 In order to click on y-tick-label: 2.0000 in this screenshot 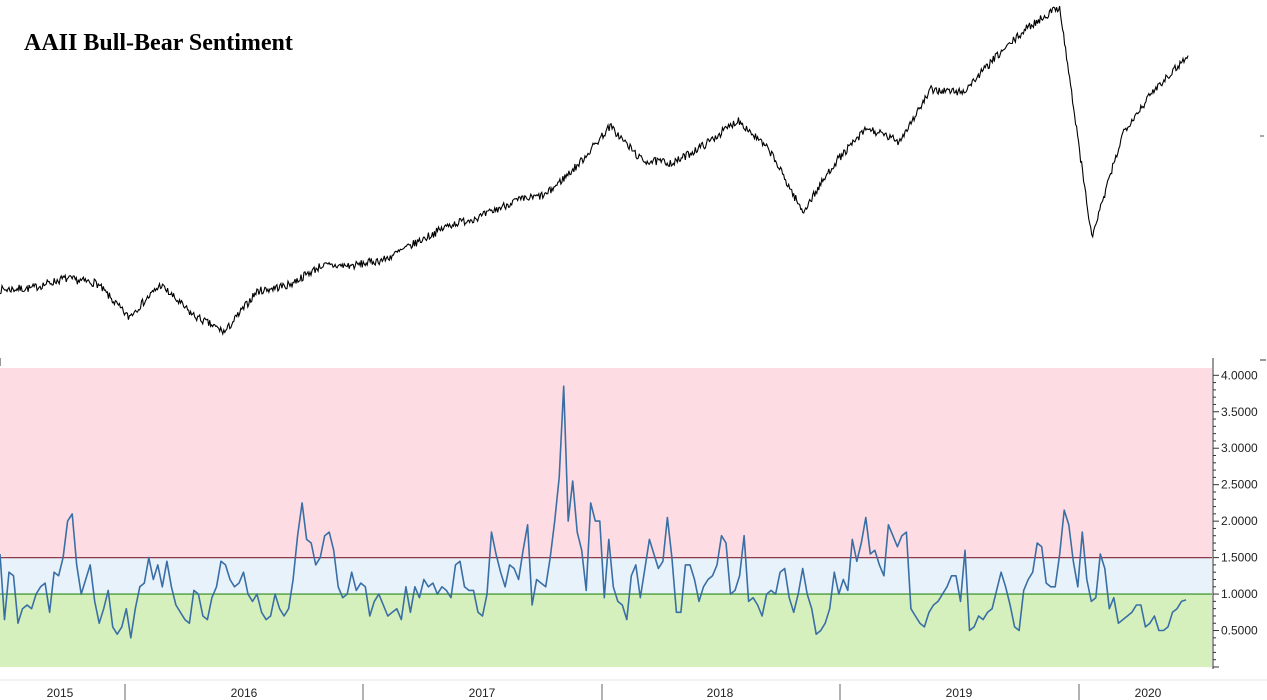, I will do `click(1239, 521)`.